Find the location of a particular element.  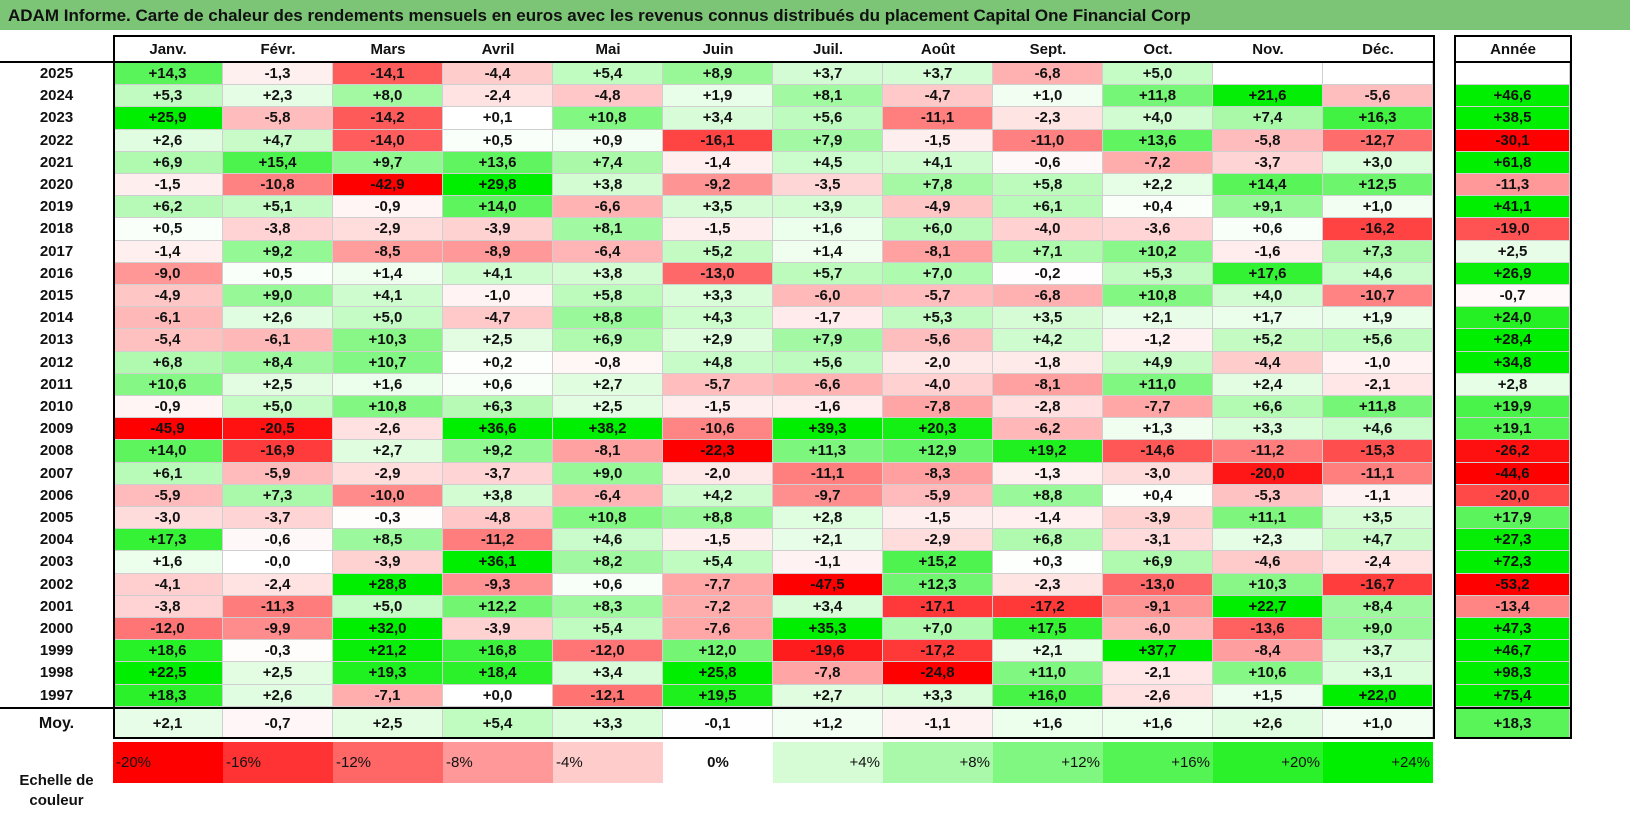

row-year-label: 2016 is located at coordinates (56, 273).